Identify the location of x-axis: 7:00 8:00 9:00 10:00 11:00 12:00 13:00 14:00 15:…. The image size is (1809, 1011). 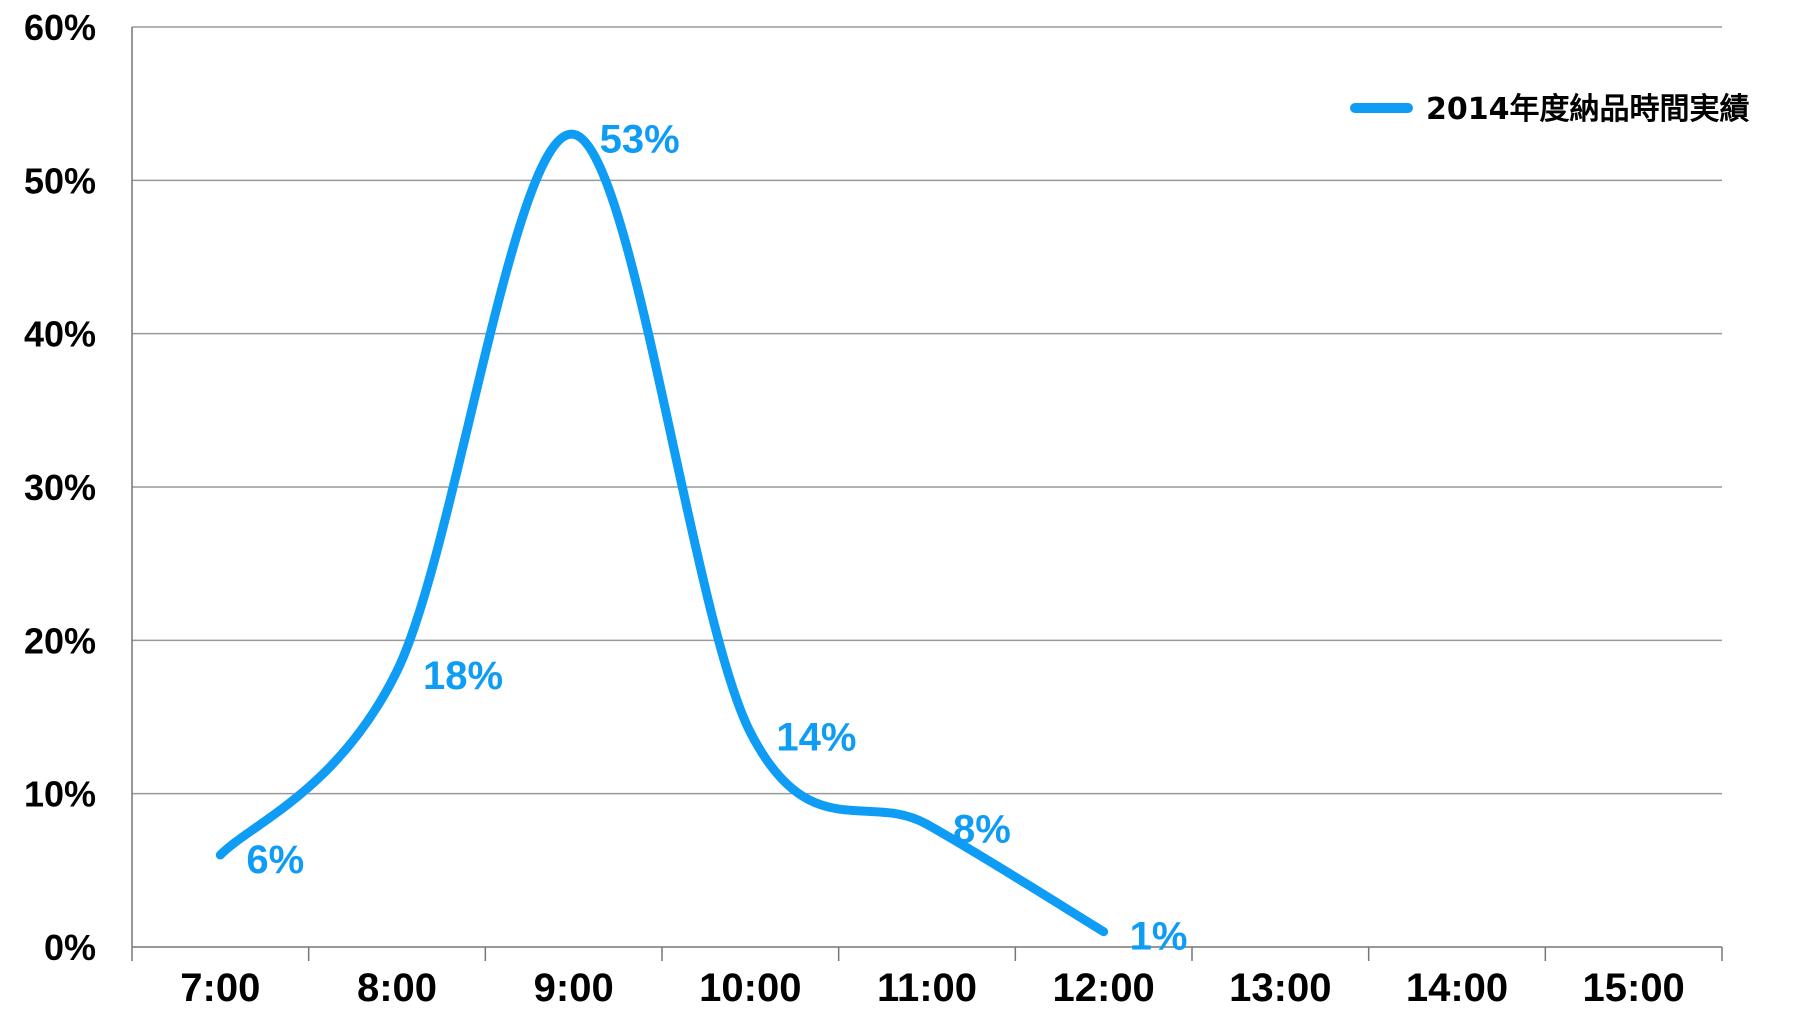
(927, 978).